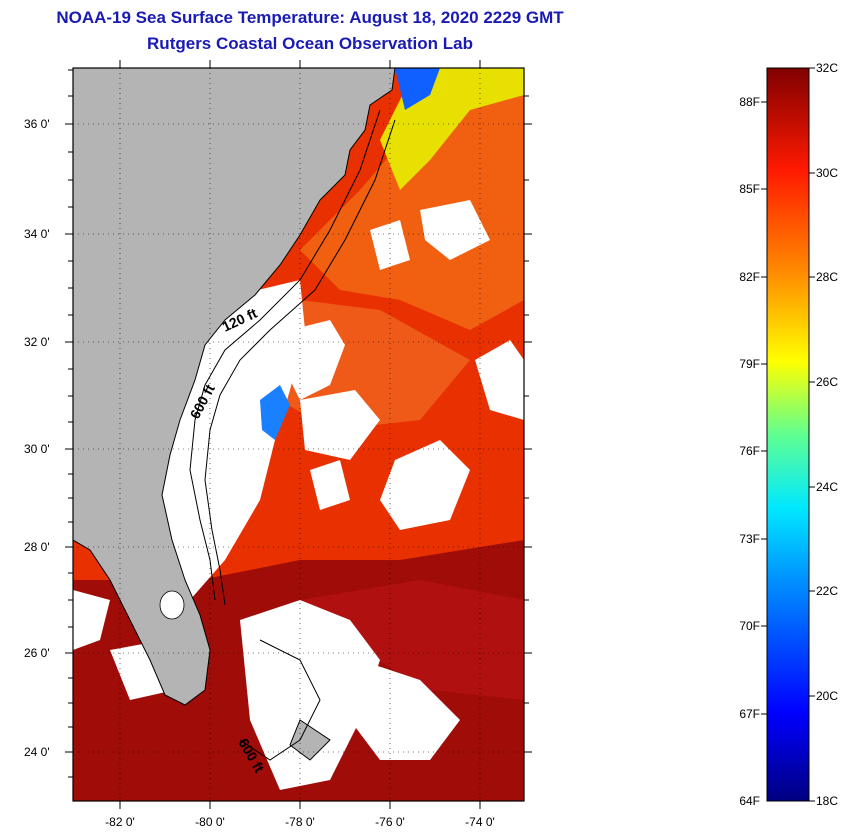  I want to click on land-island, so click(310, 740).